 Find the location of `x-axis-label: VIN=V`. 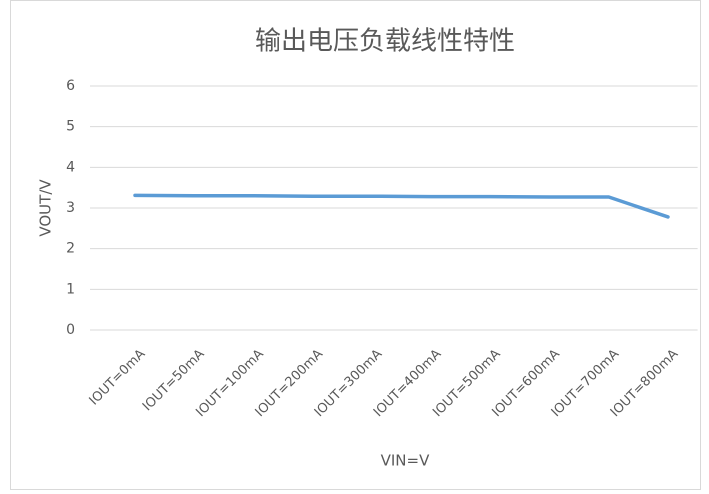

x-axis-label: VIN=V is located at coordinates (405, 461).